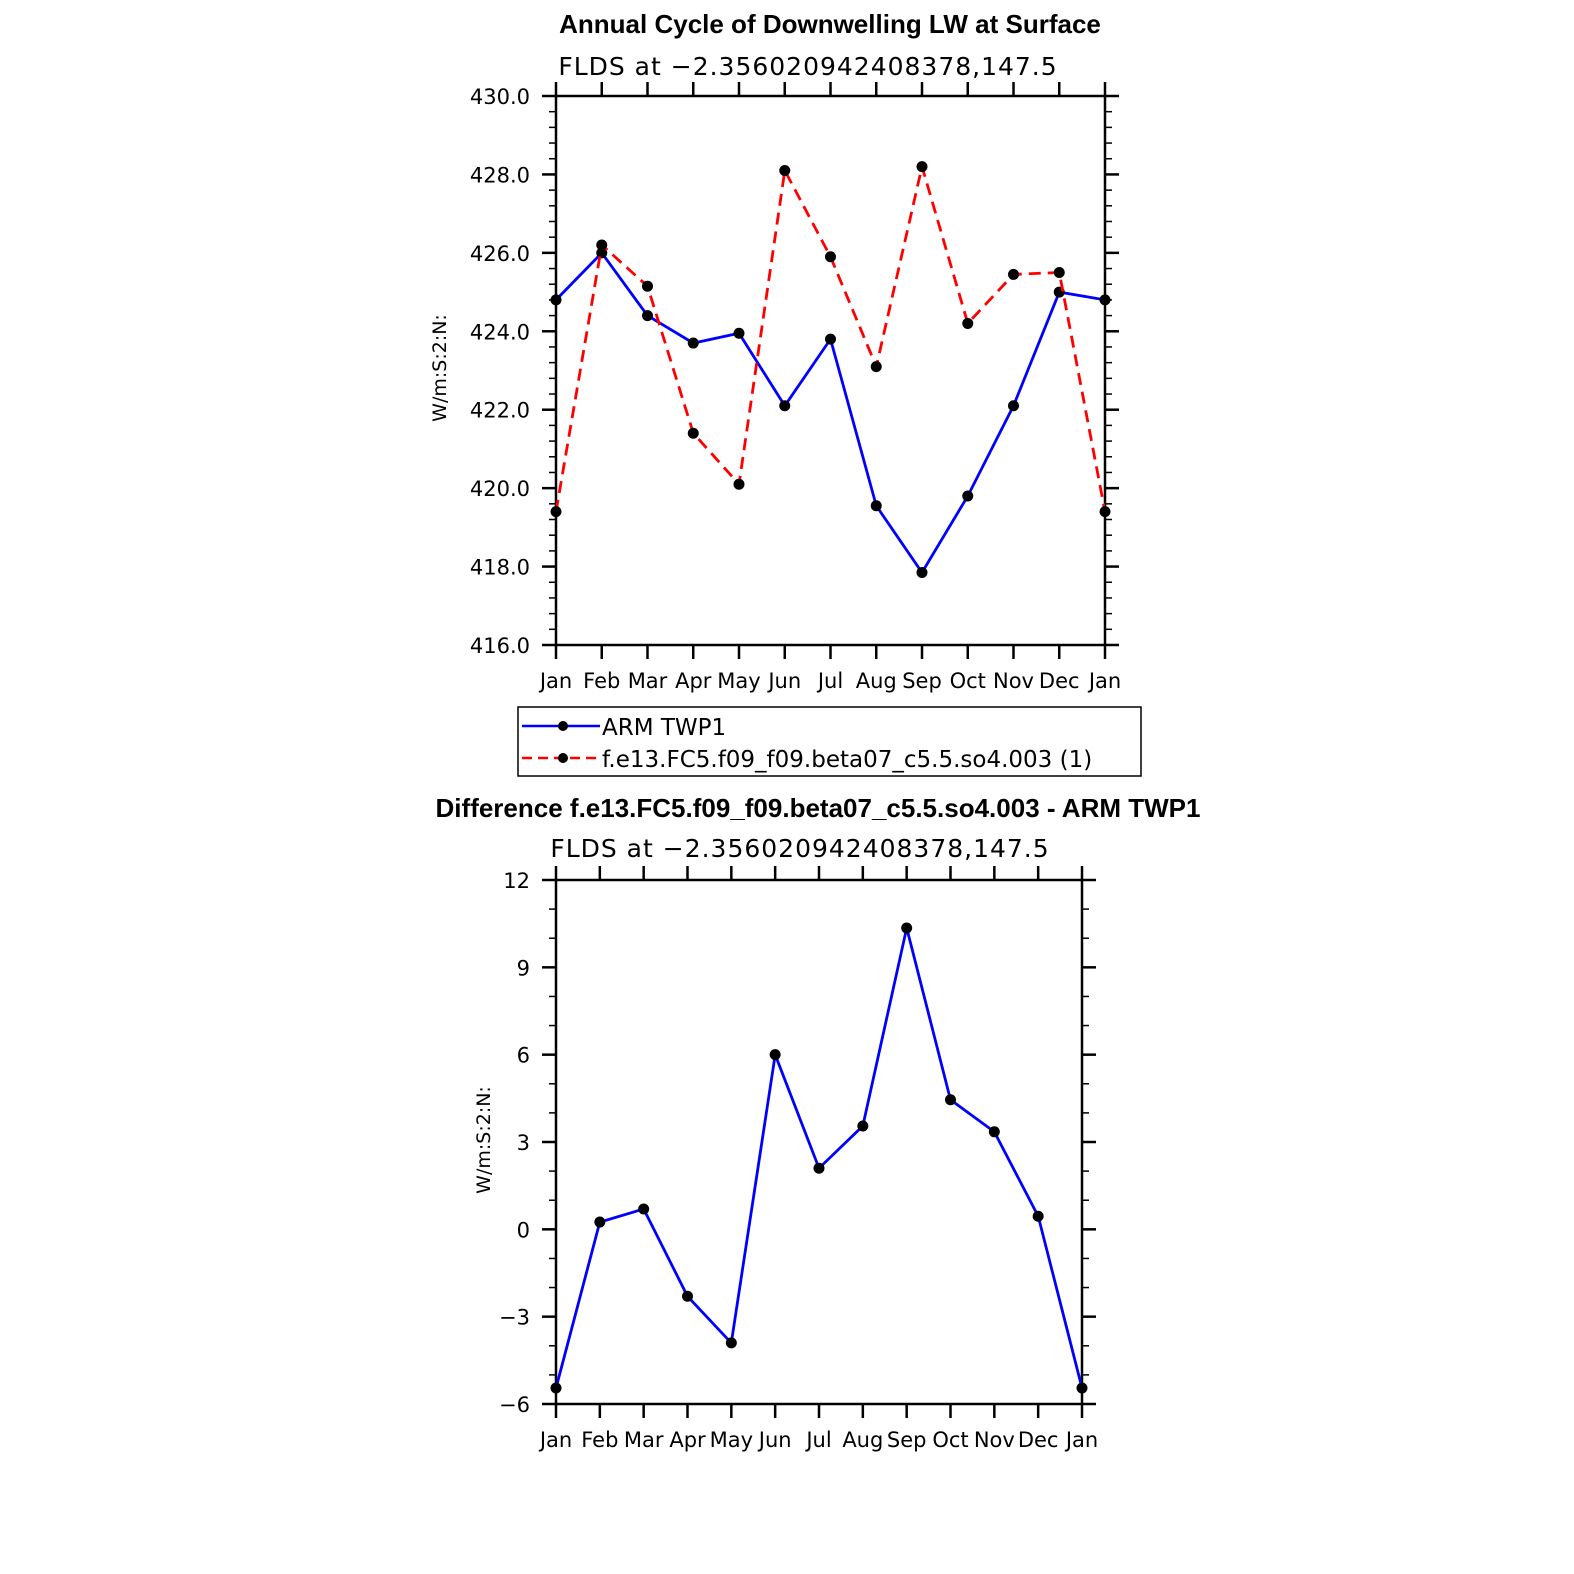 This screenshot has width=1574, height=1574. What do you see at coordinates (563, 758) in the screenshot?
I see `legend-marker-model` at bounding box center [563, 758].